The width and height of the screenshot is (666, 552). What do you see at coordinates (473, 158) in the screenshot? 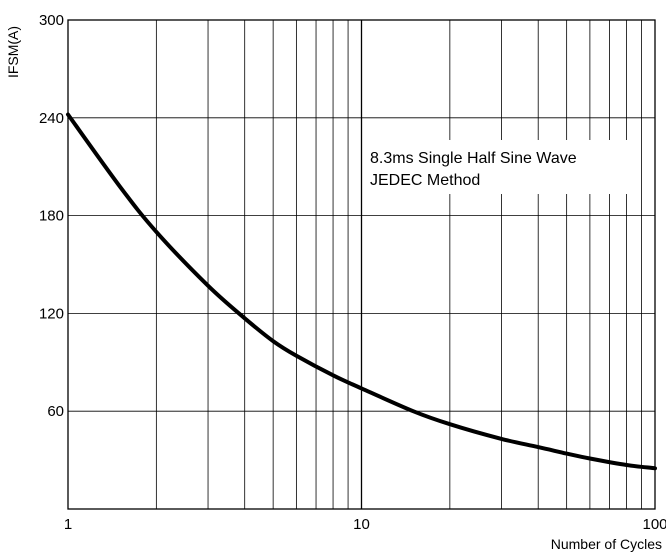
I see `annotation-line-1: 8.3ms Single Half Sine Wave` at bounding box center [473, 158].